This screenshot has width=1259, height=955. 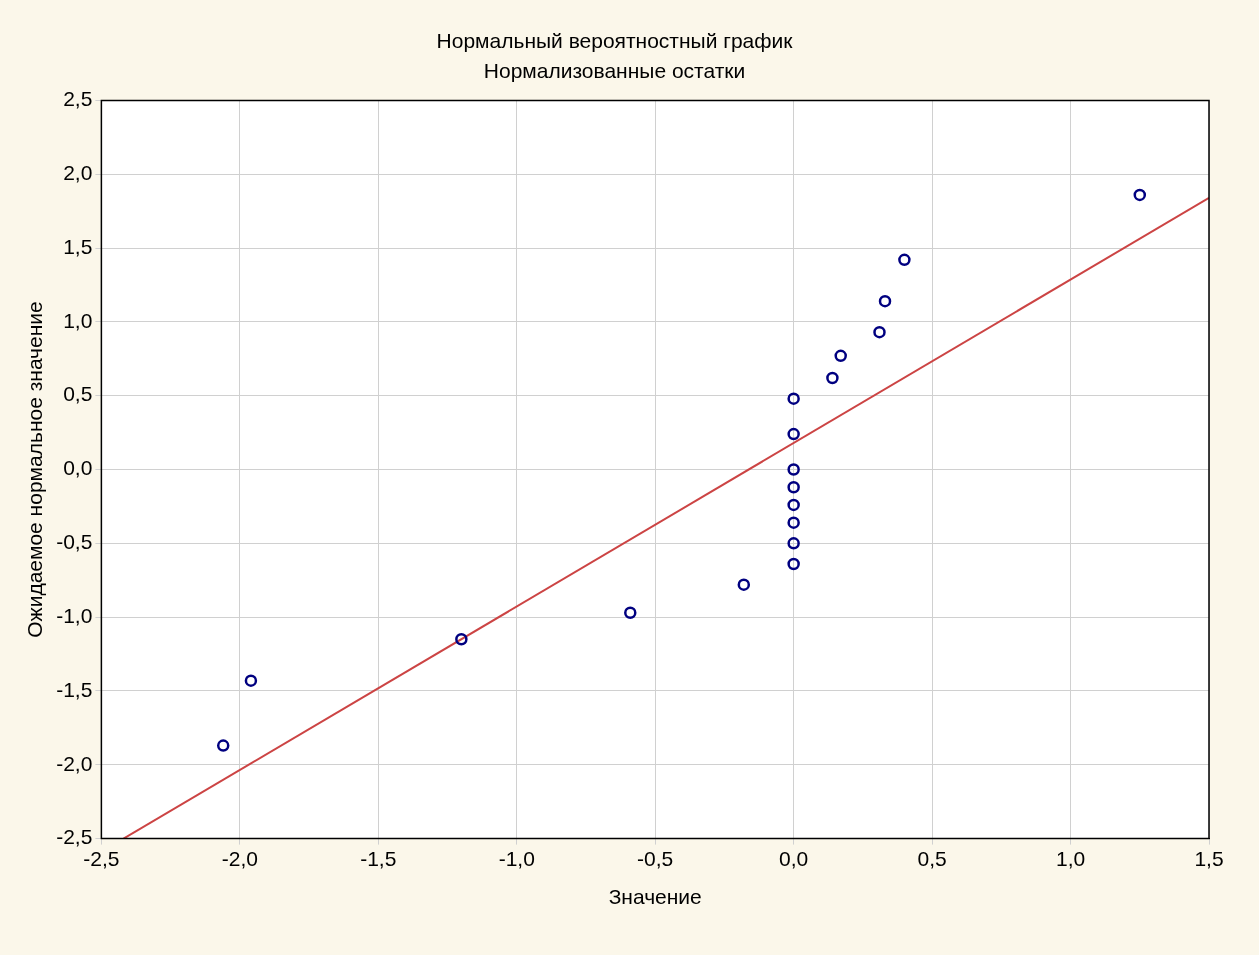 I want to click on x-tick-label: -2,0, so click(x=239, y=858).